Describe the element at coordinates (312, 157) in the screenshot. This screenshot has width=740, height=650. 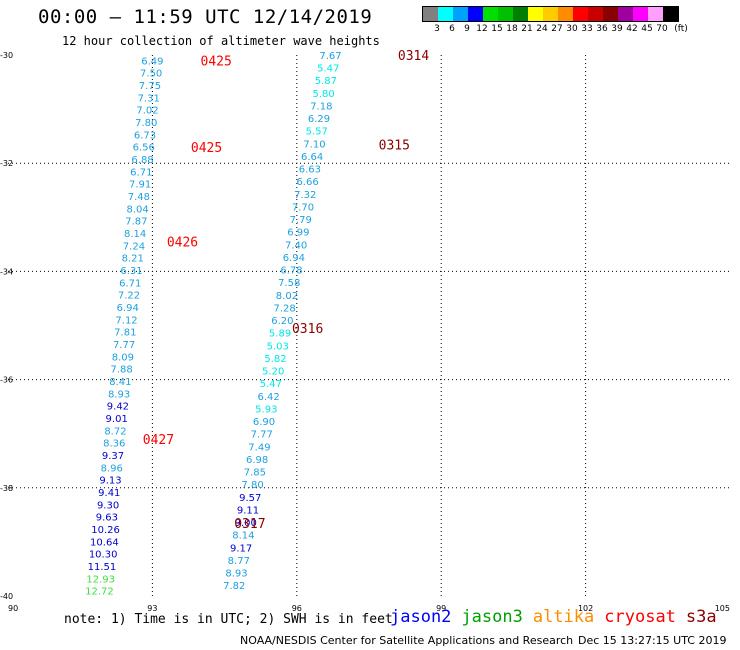
I see `wave-height-point: 6.64` at that location.